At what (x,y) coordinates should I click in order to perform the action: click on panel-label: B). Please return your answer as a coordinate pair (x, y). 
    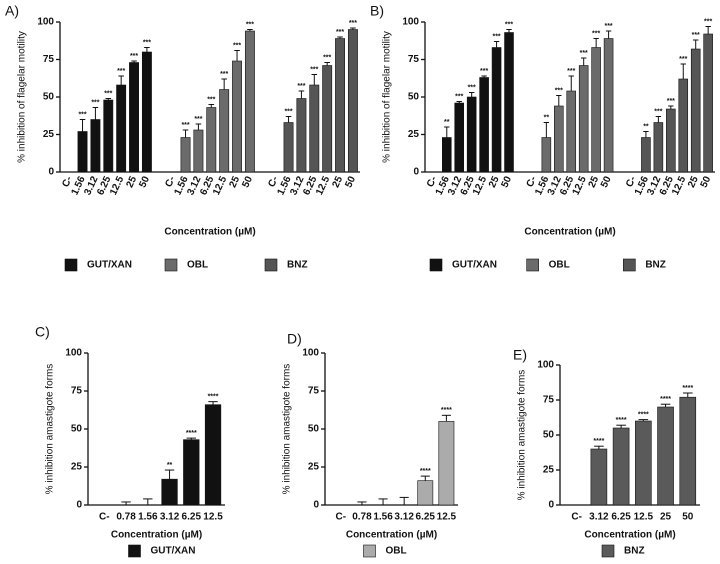
    Looking at the image, I should click on (377, 11).